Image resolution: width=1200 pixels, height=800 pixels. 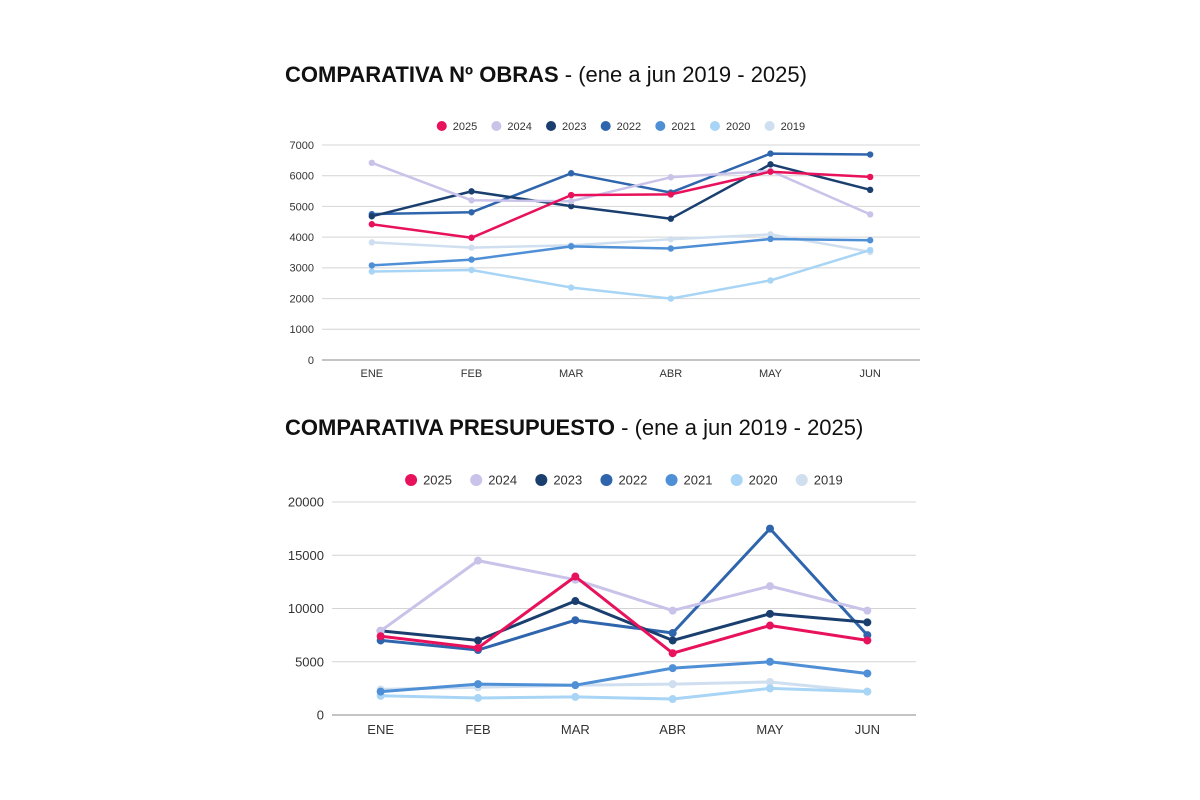 I want to click on y-tick-label: 7000, so click(x=302, y=146).